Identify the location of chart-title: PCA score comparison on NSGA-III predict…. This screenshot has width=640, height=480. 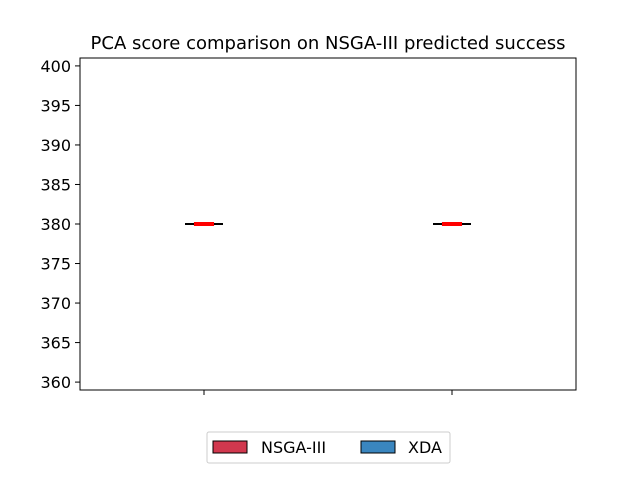
(328, 43).